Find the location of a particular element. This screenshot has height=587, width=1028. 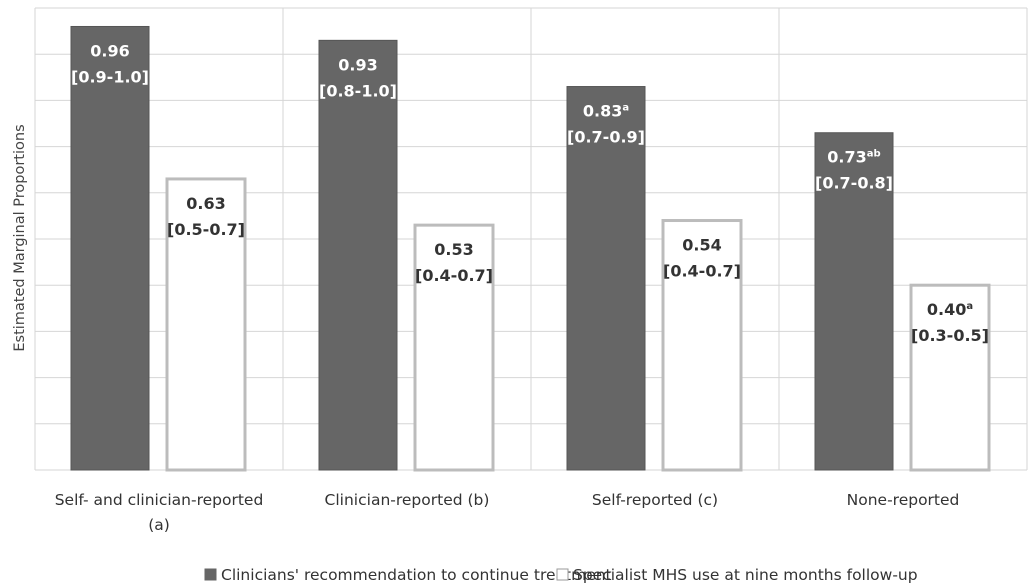

bar-value-label: 0.83a is located at coordinates (606, 111).